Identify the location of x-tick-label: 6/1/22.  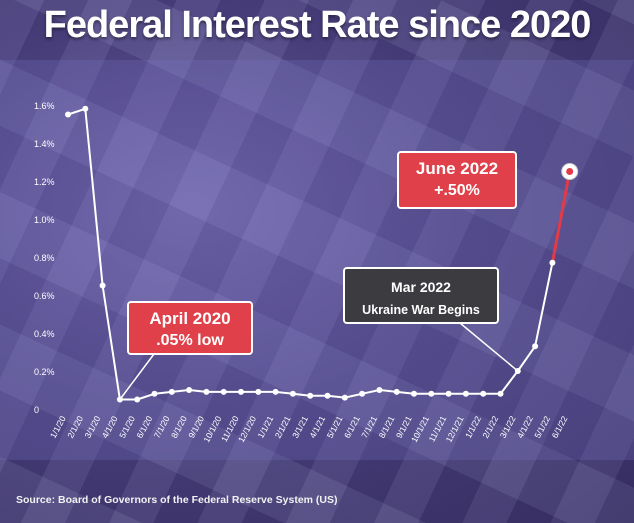
(560, 427).